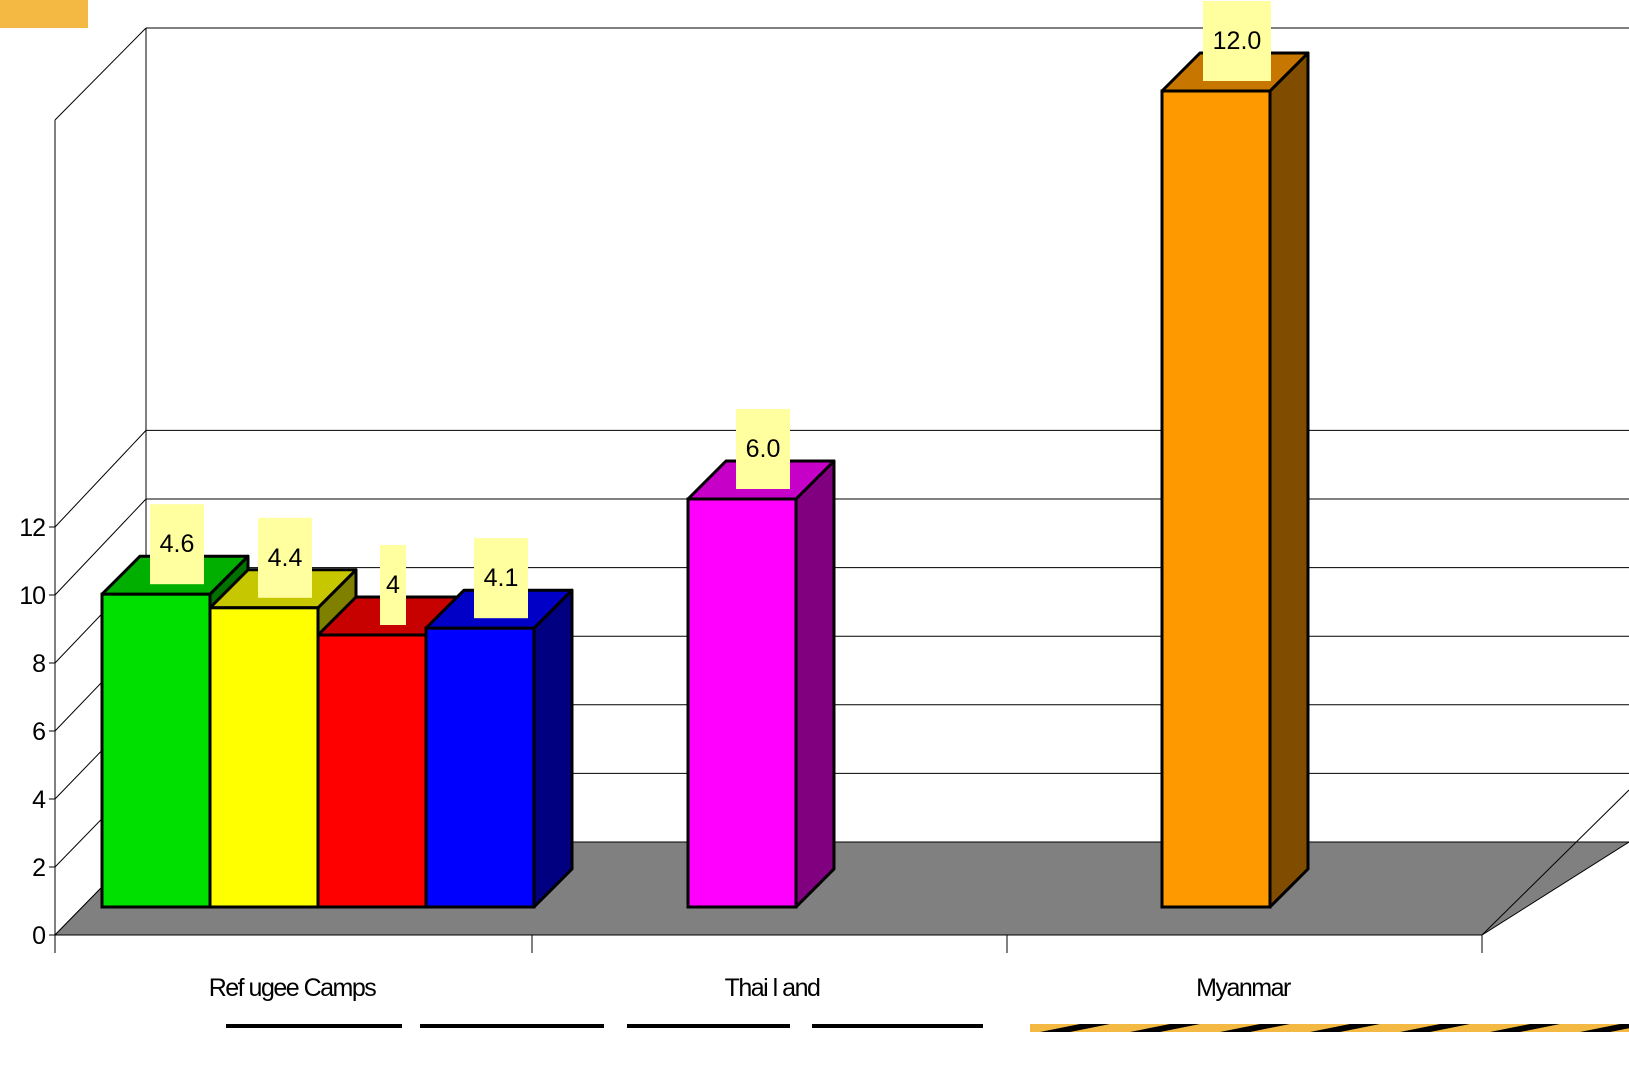 Image resolution: width=1629 pixels, height=1071 pixels. Describe the element at coordinates (38, 936) in the screenshot. I see `y-tick-label: 0` at that location.